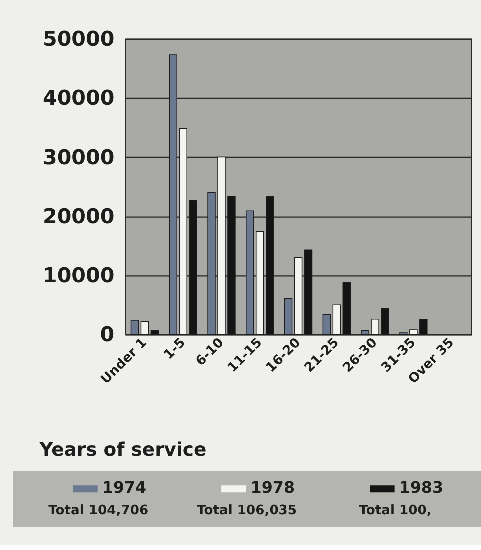 This screenshot has height=550, width=481. I want to click on x-axis-title: Years of service, so click(122, 450).